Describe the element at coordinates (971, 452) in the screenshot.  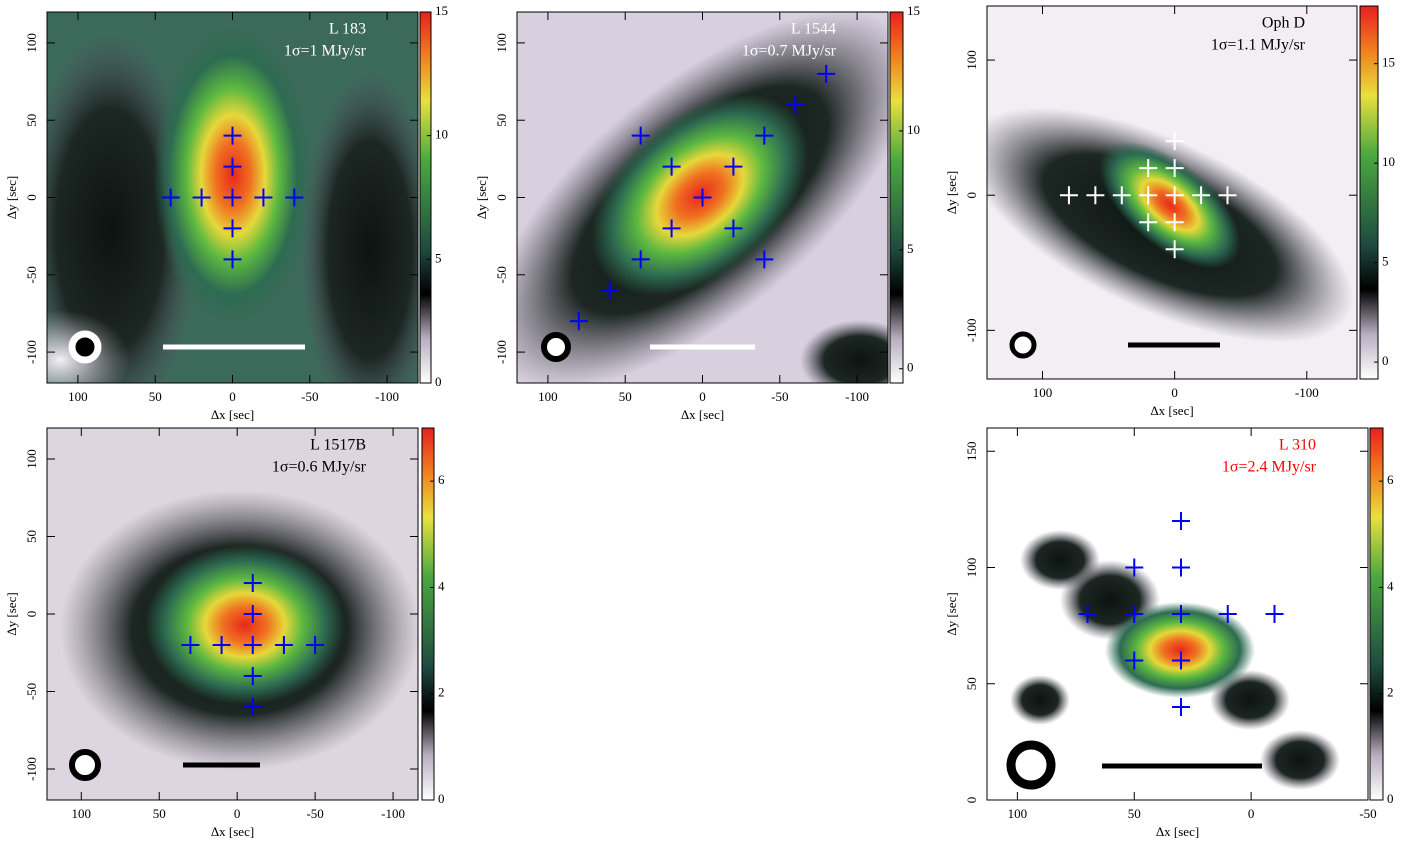
I see `y-tick-label: 150` at that location.